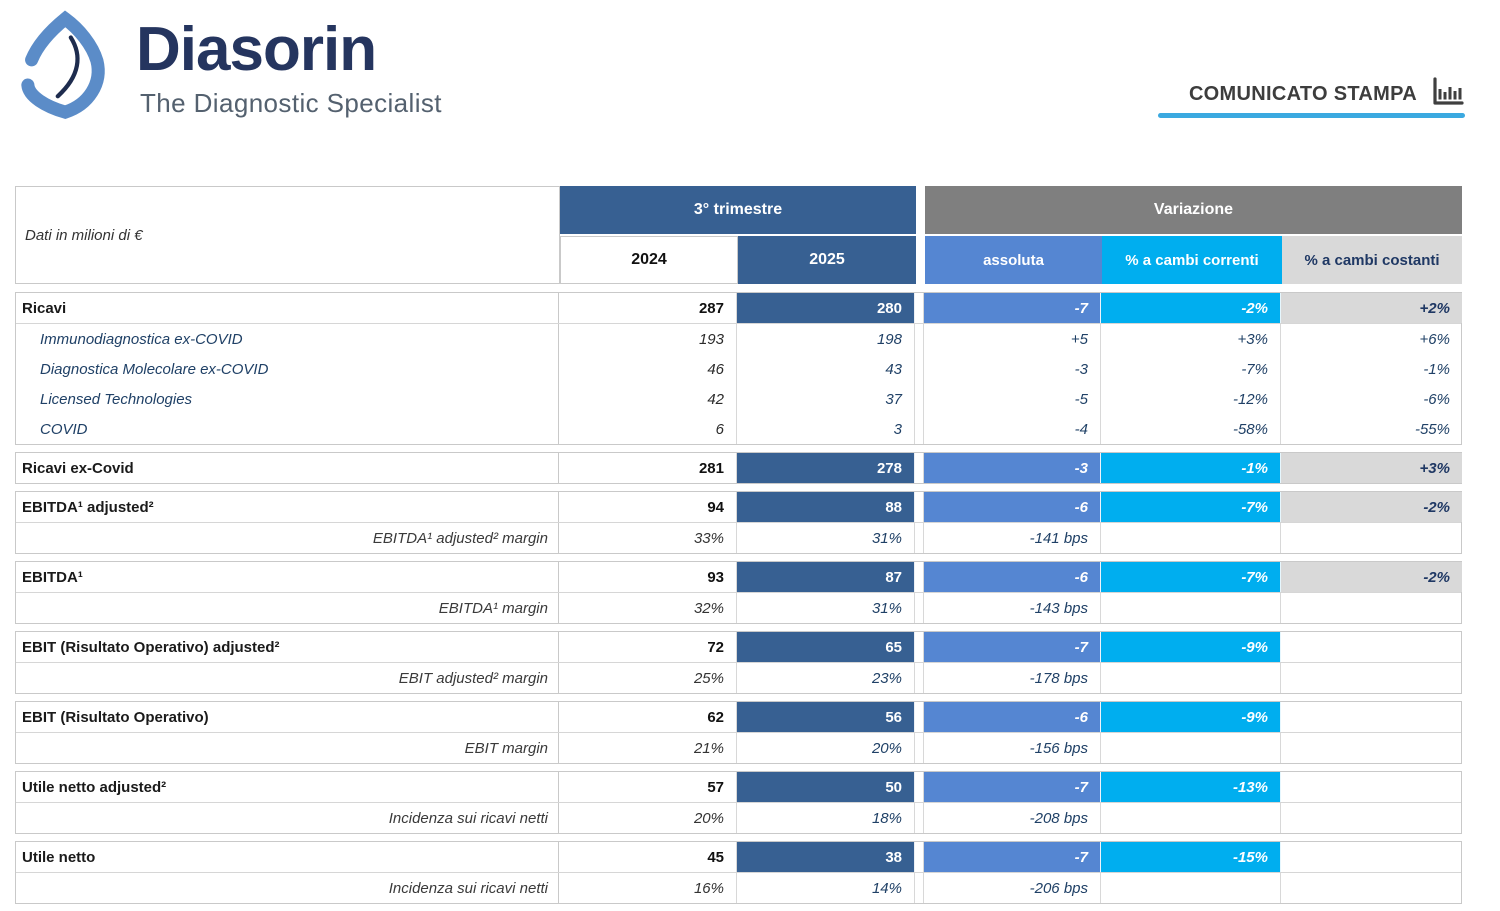  What do you see at coordinates (826, 399) in the screenshot?
I see `cell-2025: 37` at bounding box center [826, 399].